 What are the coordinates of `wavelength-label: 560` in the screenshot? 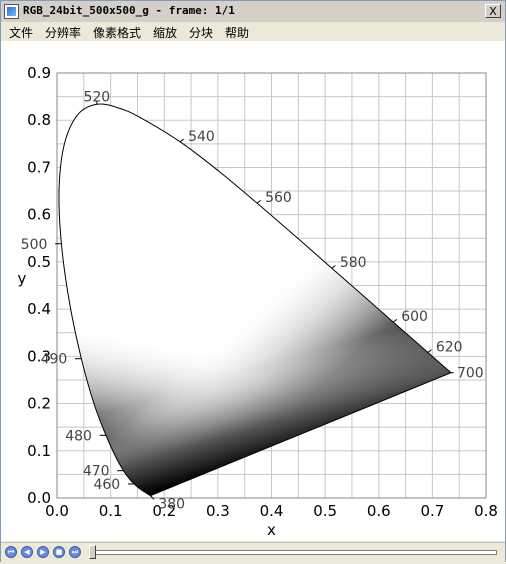 It's located at (278, 198).